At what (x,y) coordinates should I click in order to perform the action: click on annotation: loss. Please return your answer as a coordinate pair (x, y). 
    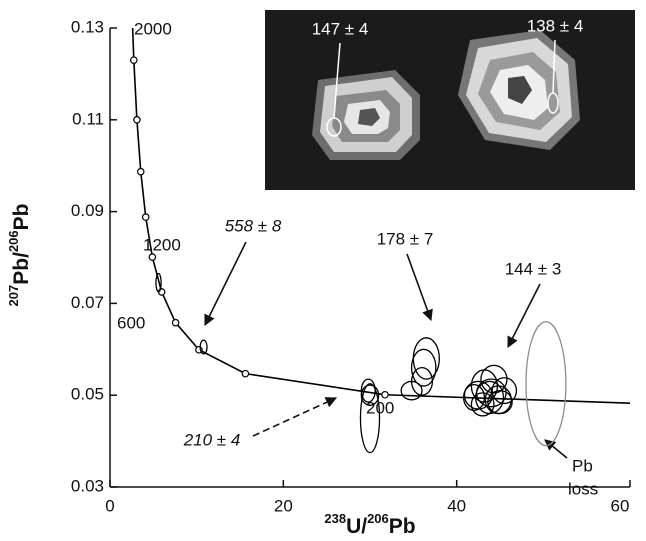
    Looking at the image, I should click on (583, 488).